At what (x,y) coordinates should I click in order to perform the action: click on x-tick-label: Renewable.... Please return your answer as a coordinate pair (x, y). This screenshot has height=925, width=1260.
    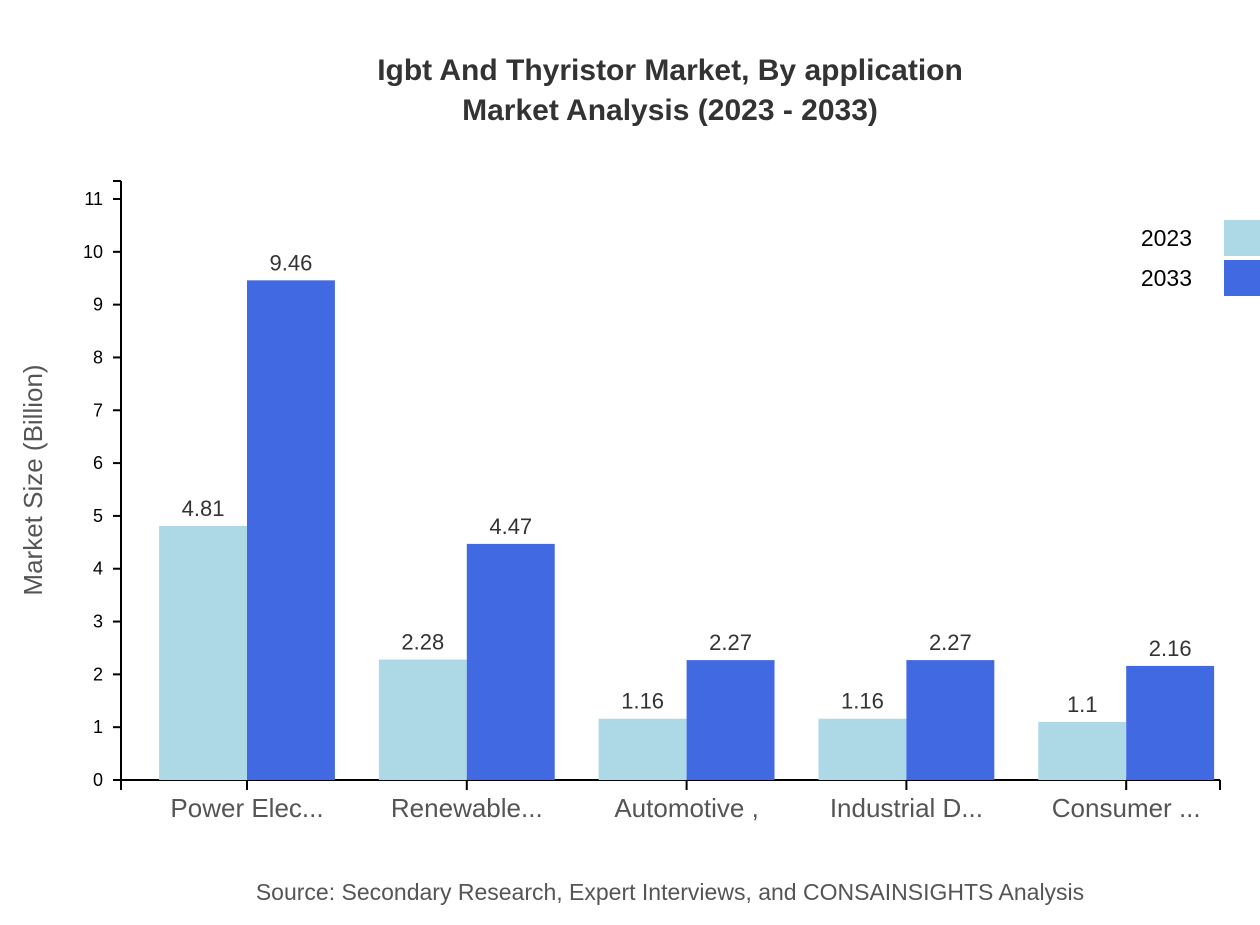
    Looking at the image, I should click on (467, 808).